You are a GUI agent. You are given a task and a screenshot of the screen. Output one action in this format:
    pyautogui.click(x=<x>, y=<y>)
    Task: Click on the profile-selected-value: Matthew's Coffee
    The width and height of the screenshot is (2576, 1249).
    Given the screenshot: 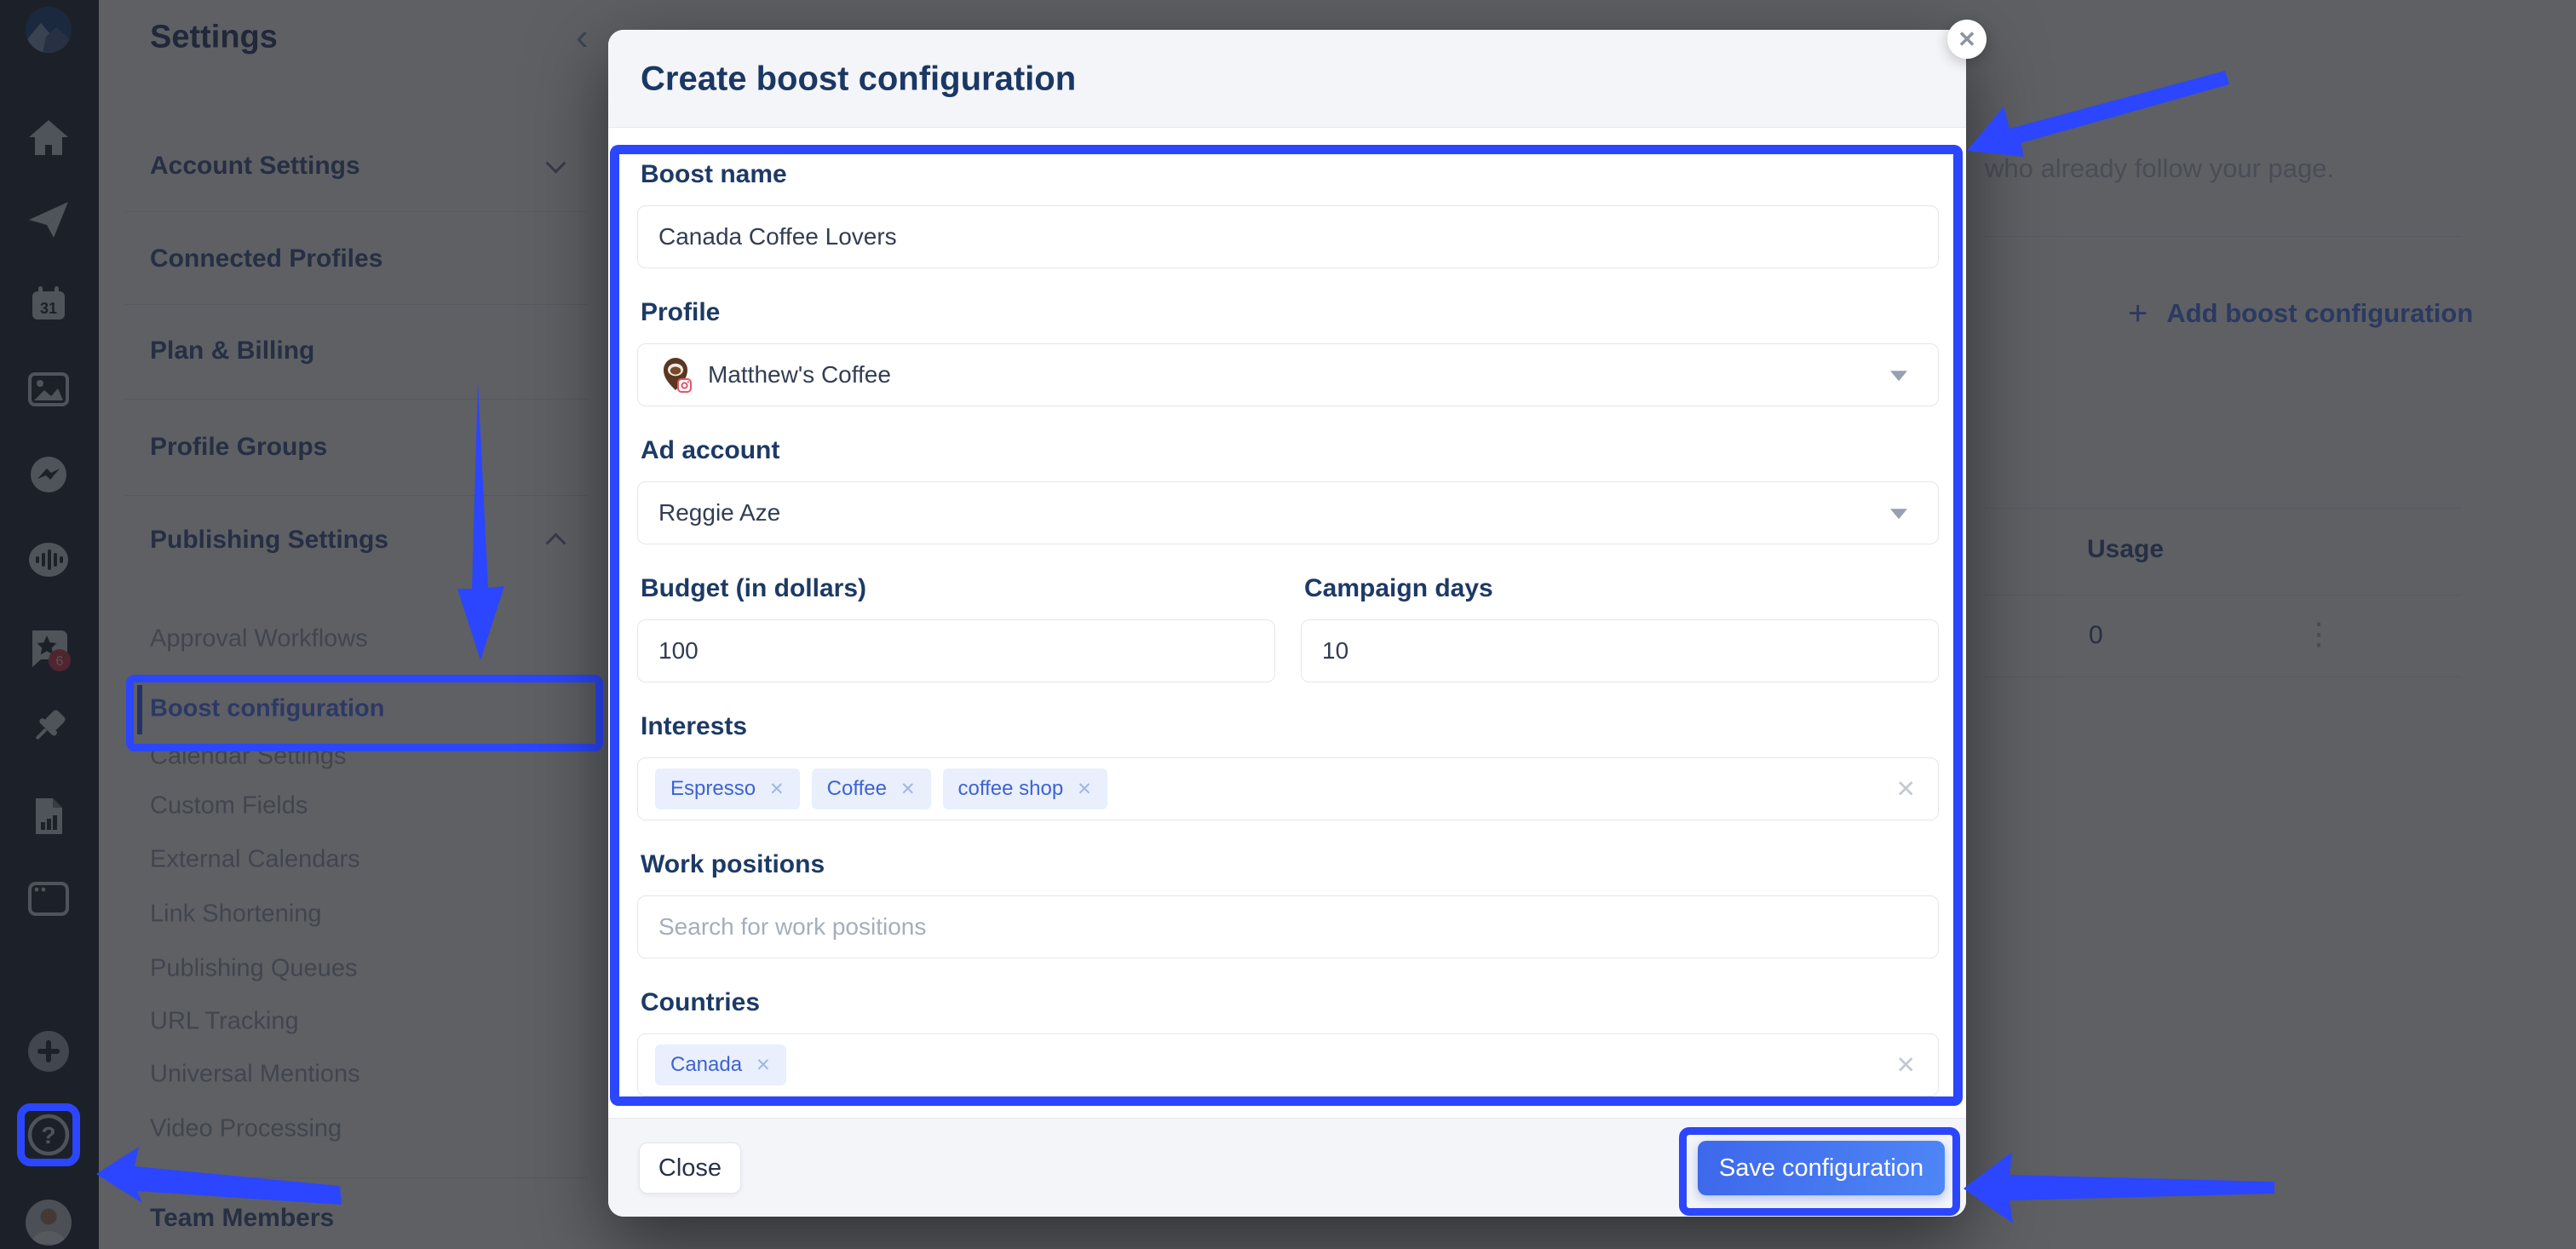 What is the action you would take?
    pyautogui.click(x=799, y=374)
    